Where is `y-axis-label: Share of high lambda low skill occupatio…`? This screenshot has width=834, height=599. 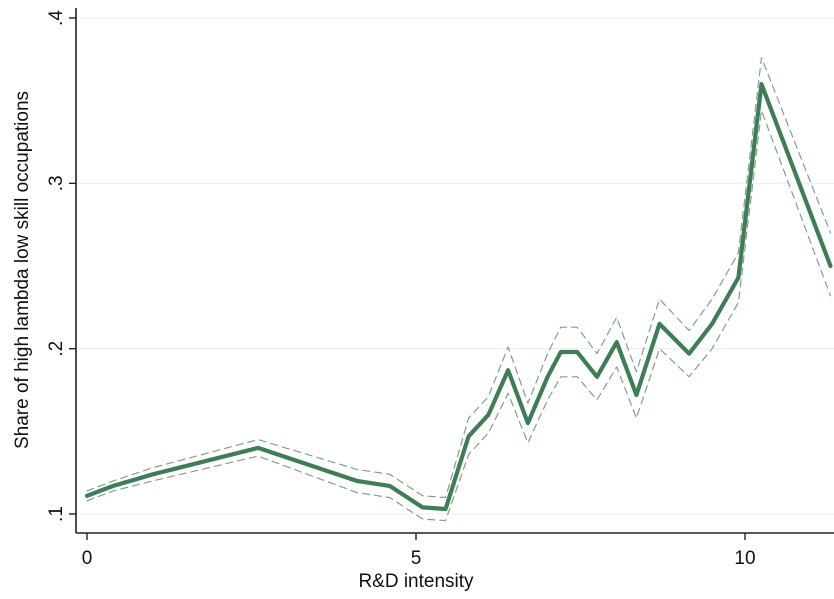
y-axis-label: Share of high lambda low skill occupatio… is located at coordinates (22, 270).